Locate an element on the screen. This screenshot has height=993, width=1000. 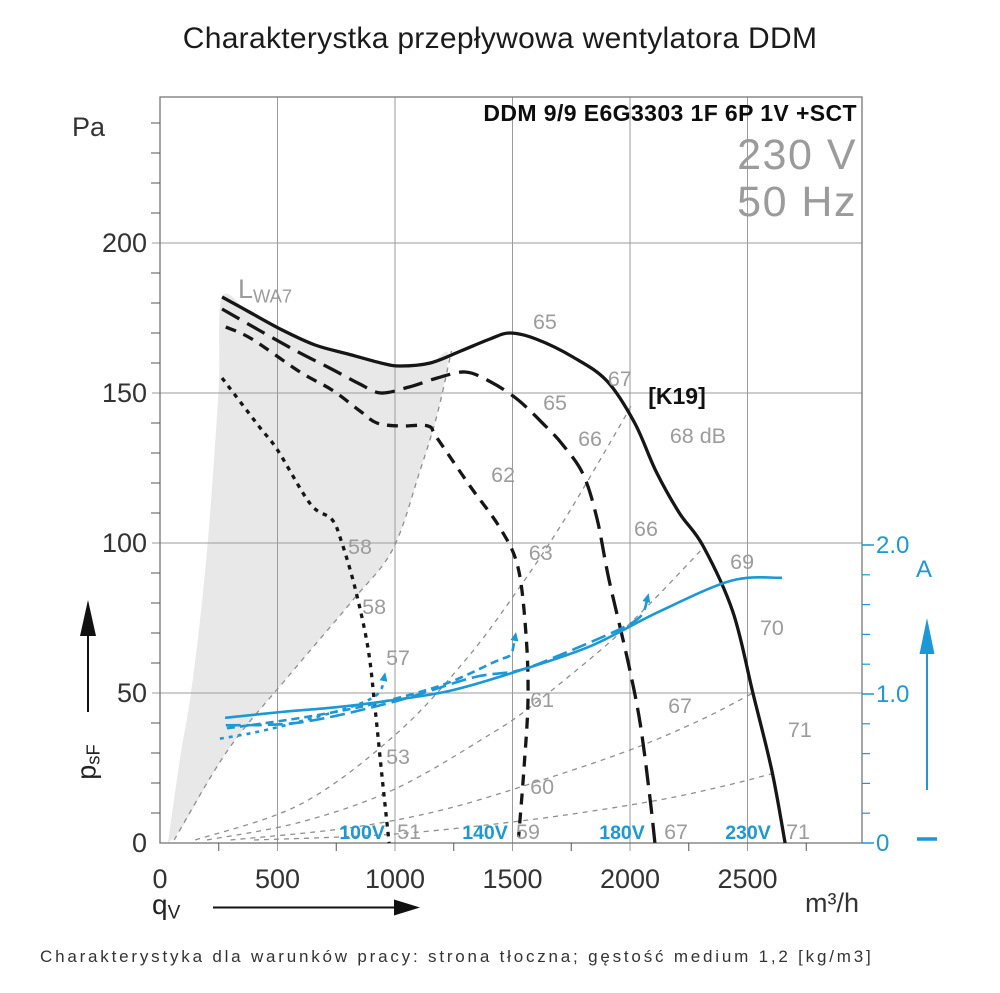
current-curve-180V is located at coordinates (438, 660).